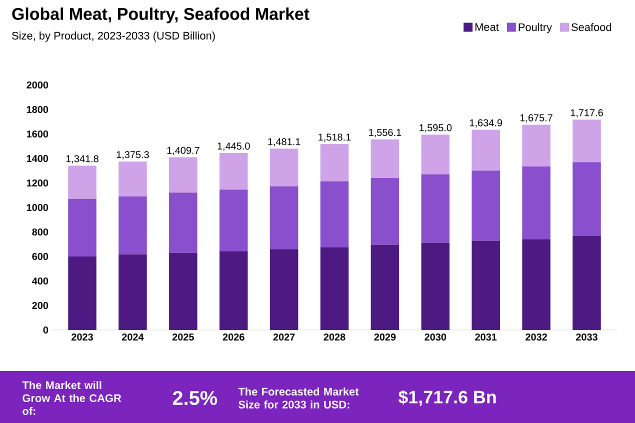 The height and width of the screenshot is (423, 635). I want to click on total-label: 1,675.7, so click(536, 118).